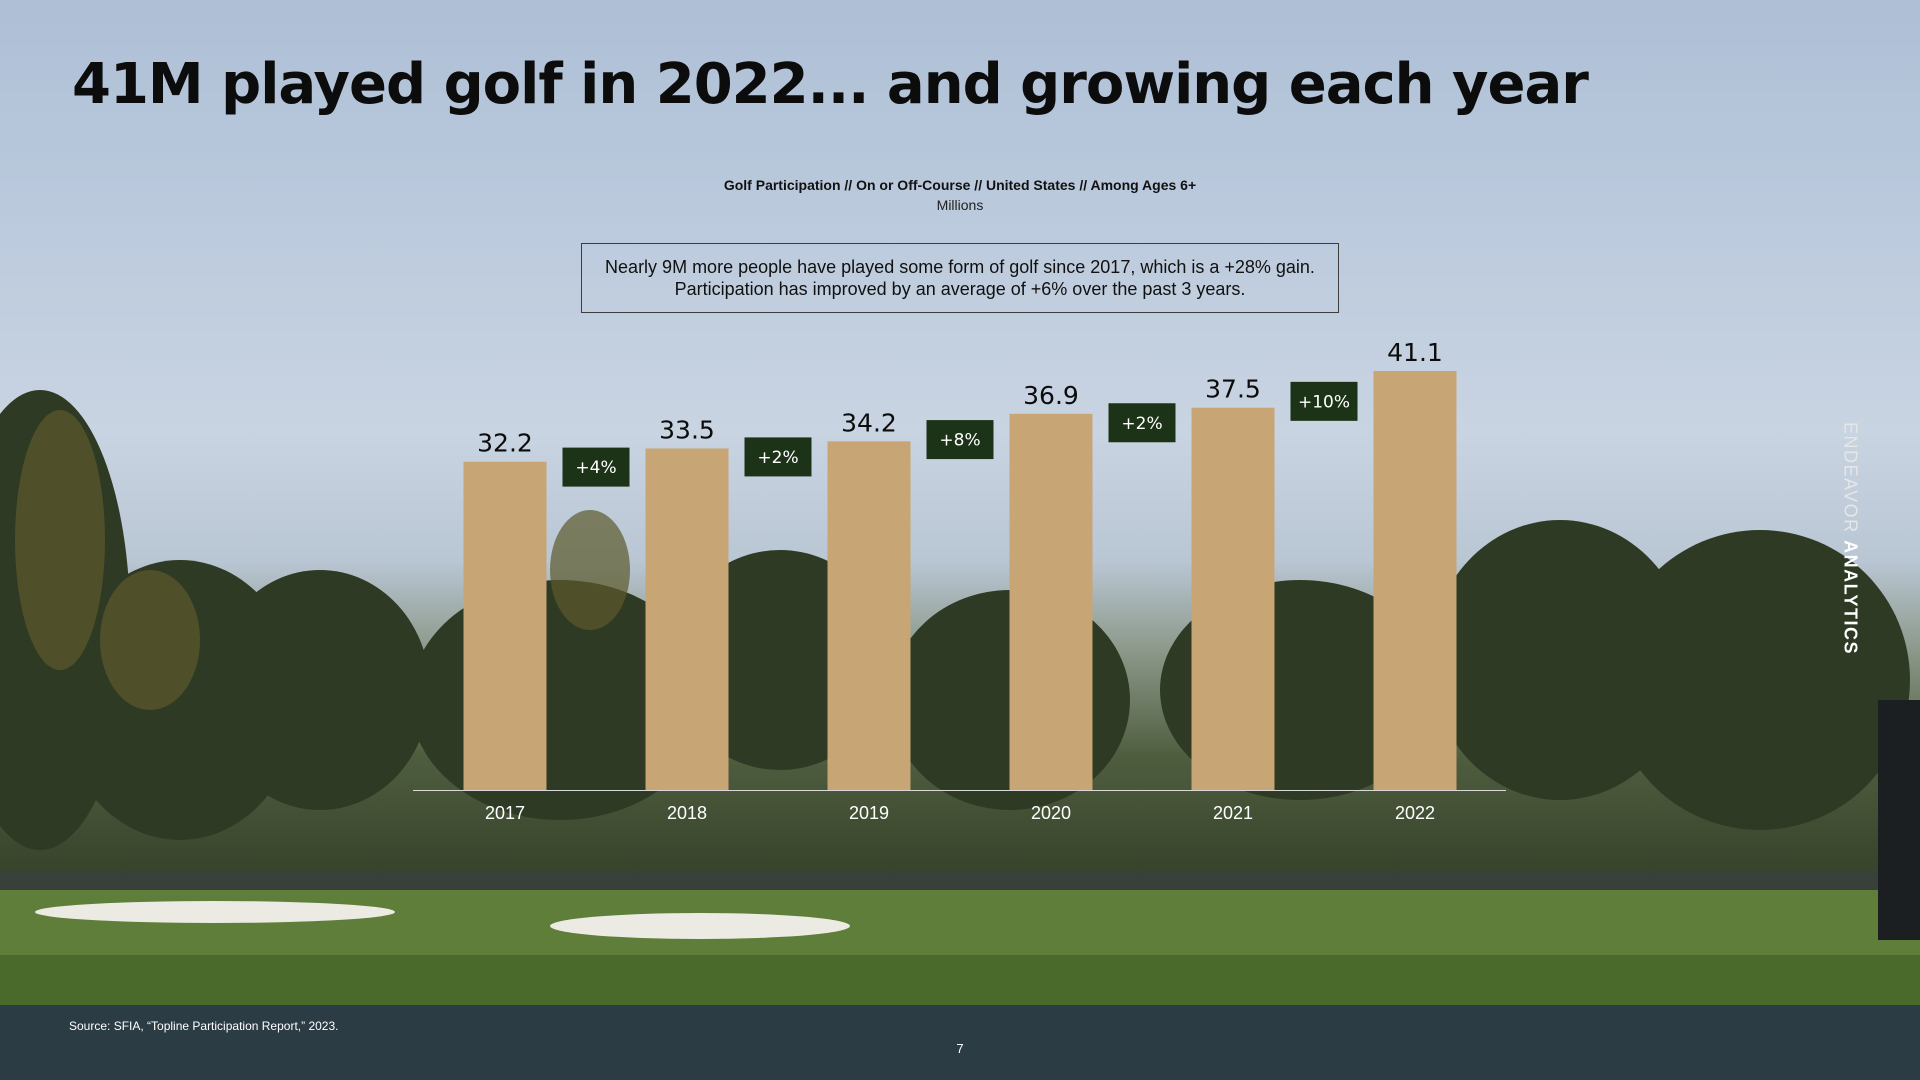  Describe the element at coordinates (687, 619) in the screenshot. I see `bar-2018` at that location.